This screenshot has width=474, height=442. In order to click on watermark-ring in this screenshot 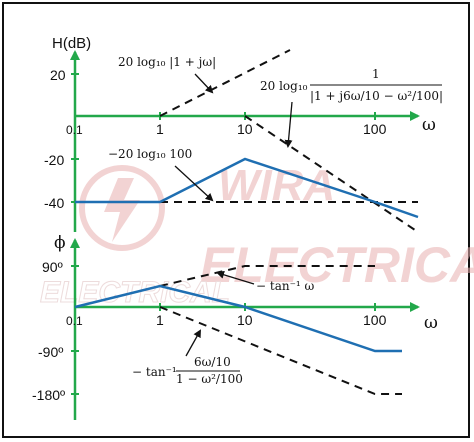, I will do `click(122, 208)`.